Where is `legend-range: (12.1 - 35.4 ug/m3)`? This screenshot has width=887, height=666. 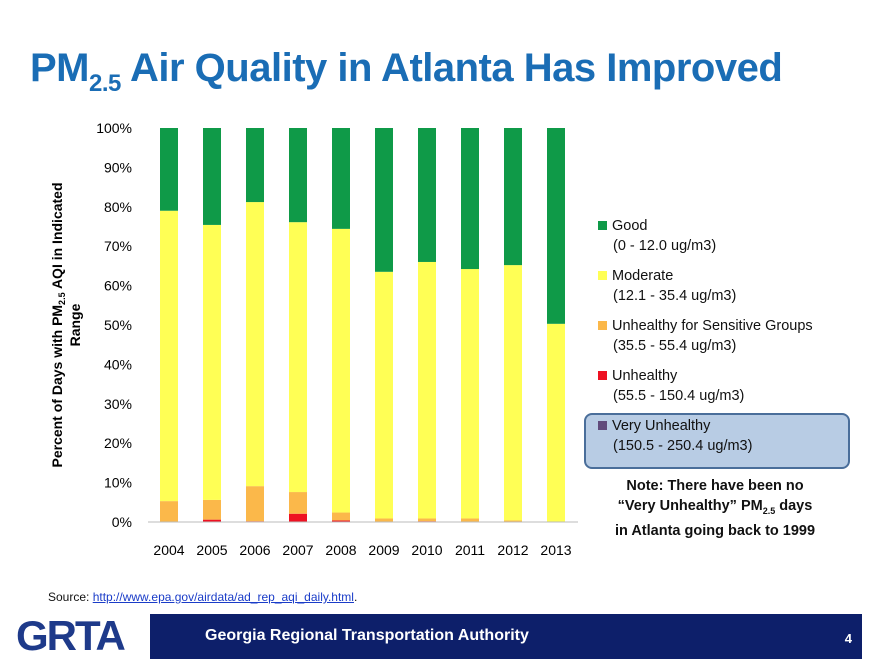
legend-range: (12.1 - 35.4 ug/m3) is located at coordinates (675, 296).